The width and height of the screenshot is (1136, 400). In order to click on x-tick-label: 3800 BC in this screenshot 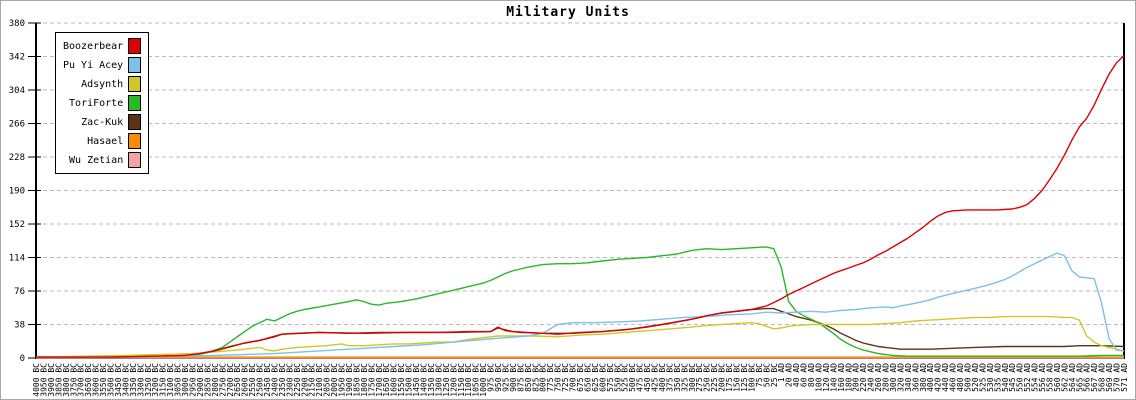, I will do `click(66, 380)`.